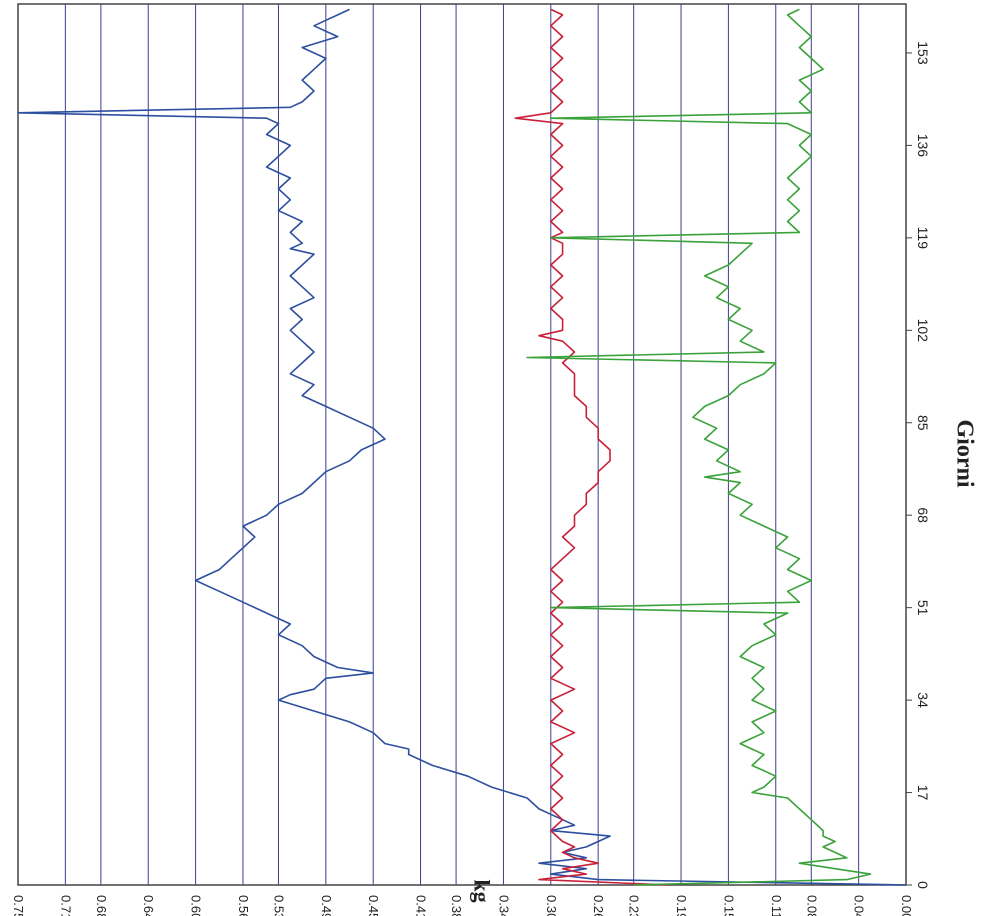  Describe the element at coordinates (373, 905) in the screenshot. I see `y-tick-label: 0.45` at that location.